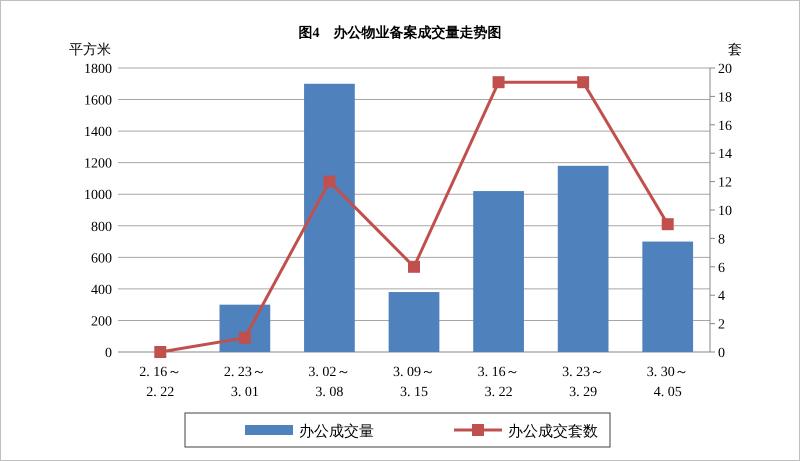  What do you see at coordinates (721, 296) in the screenshot?
I see `y2-tick-label: 4` at bounding box center [721, 296].